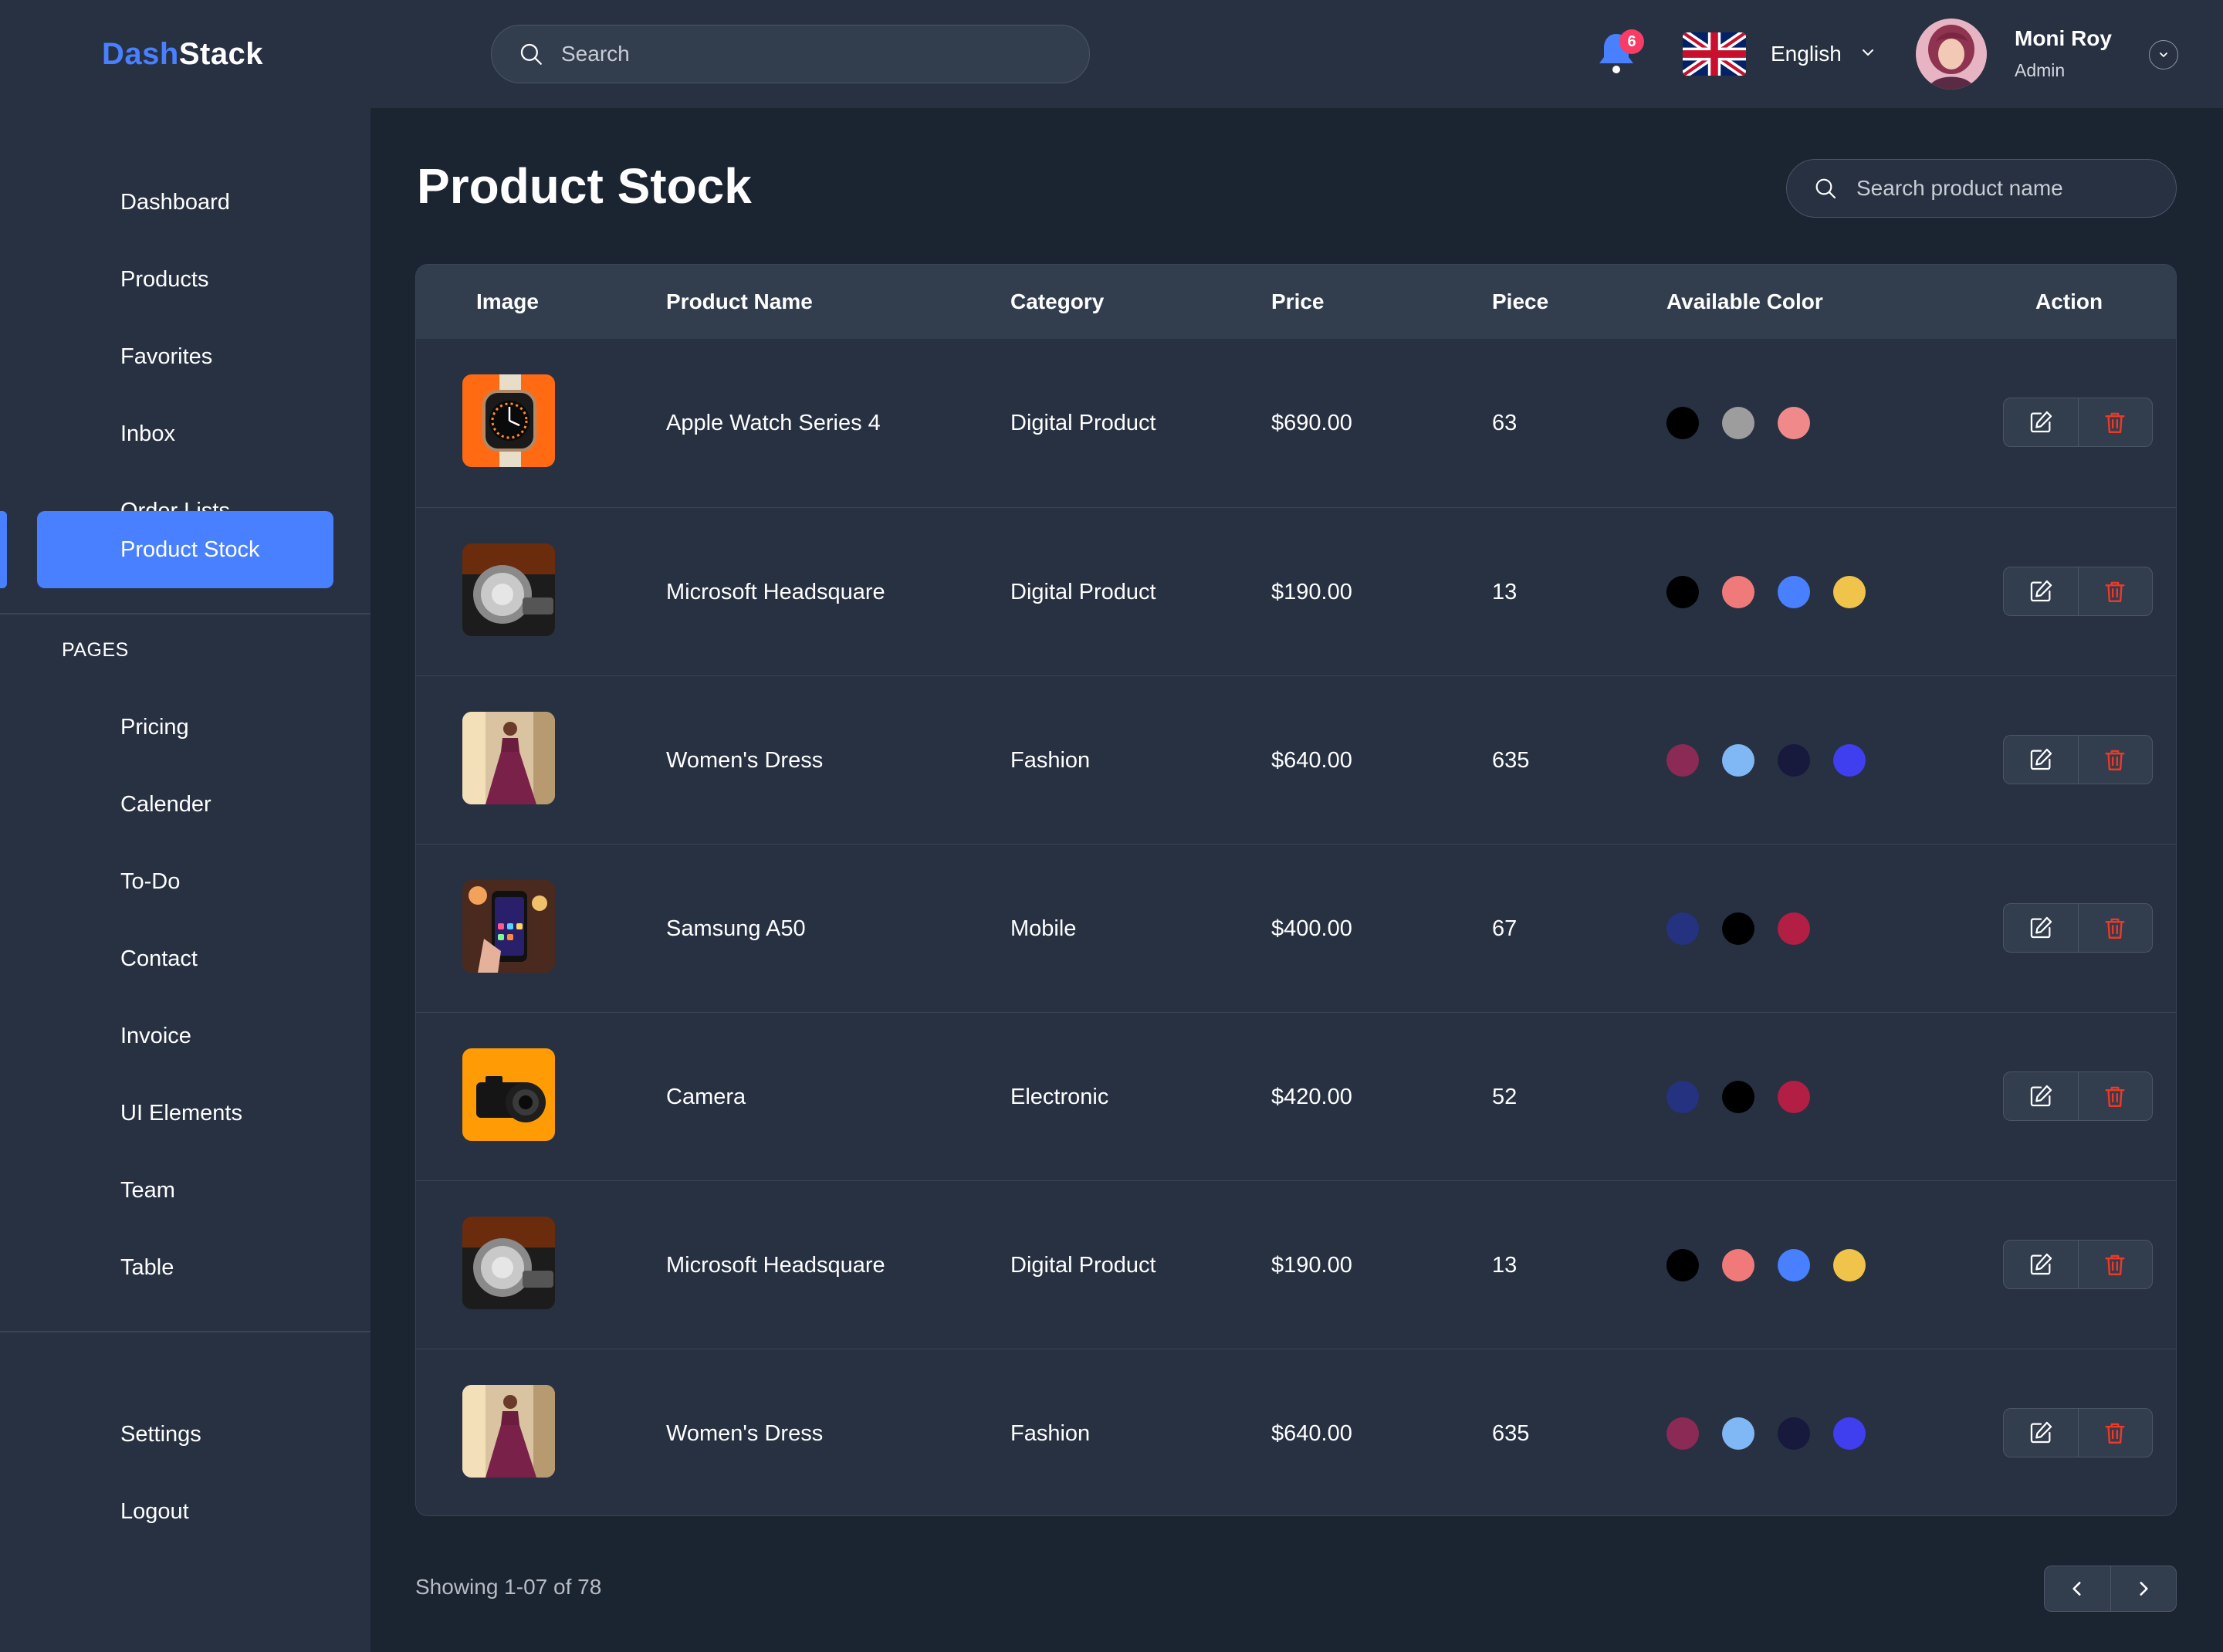  I want to click on sidebar-item-todo: To-Do, so click(150, 881).